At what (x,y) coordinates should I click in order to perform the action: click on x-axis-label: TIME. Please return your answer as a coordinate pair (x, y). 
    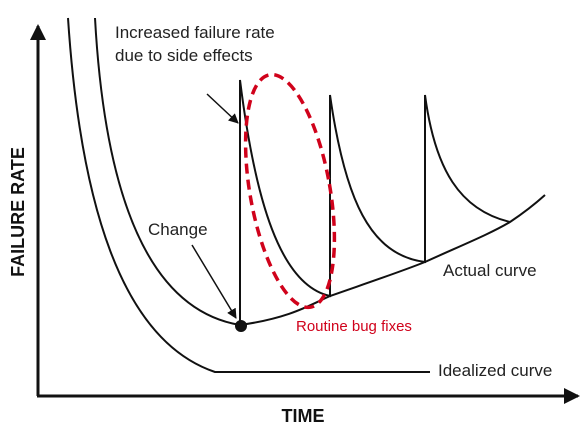
    Looking at the image, I should click on (303, 416).